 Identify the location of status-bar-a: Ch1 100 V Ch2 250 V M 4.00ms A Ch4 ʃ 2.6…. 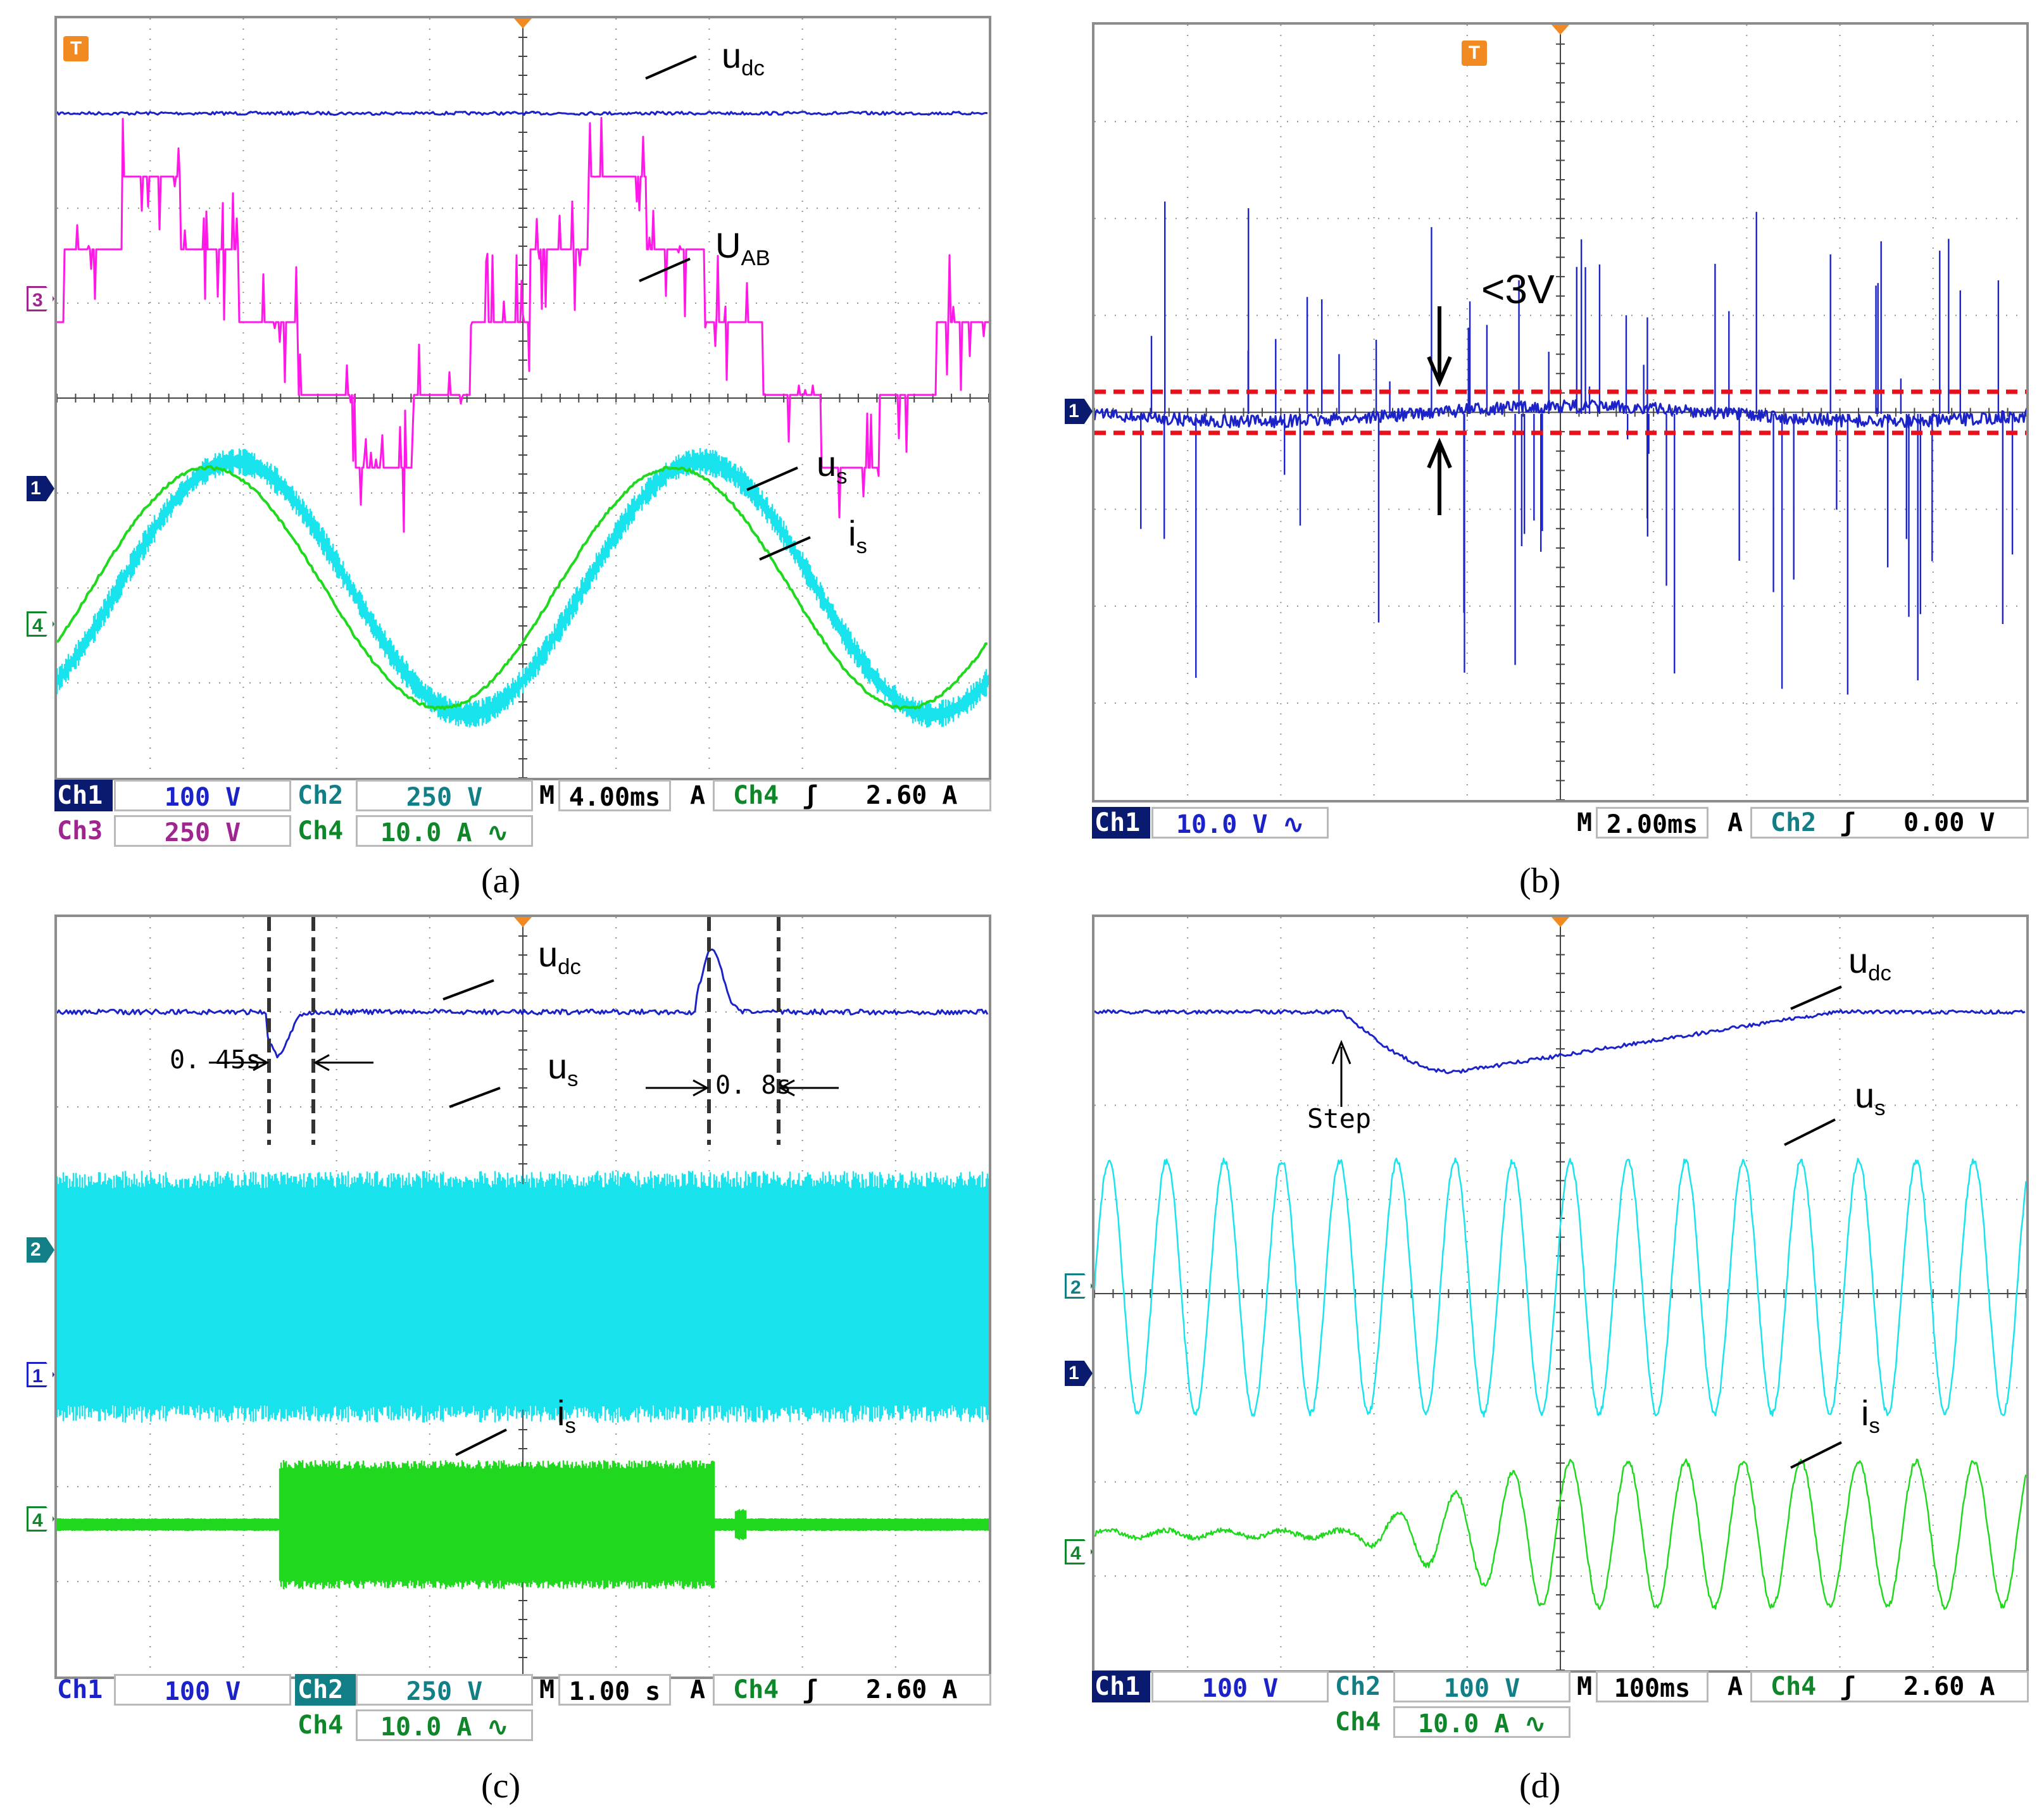
(522, 814).